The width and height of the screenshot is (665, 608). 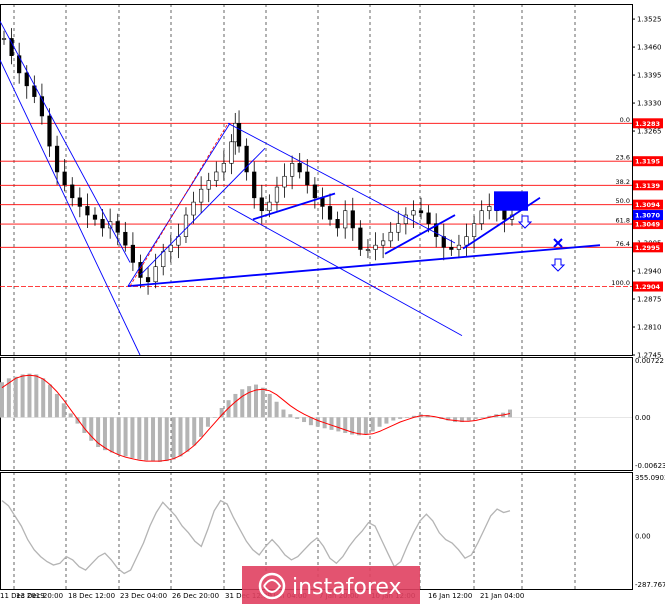 What do you see at coordinates (650, 466) in the screenshot?
I see `macd-tick-label: -0.00623` at bounding box center [650, 466].